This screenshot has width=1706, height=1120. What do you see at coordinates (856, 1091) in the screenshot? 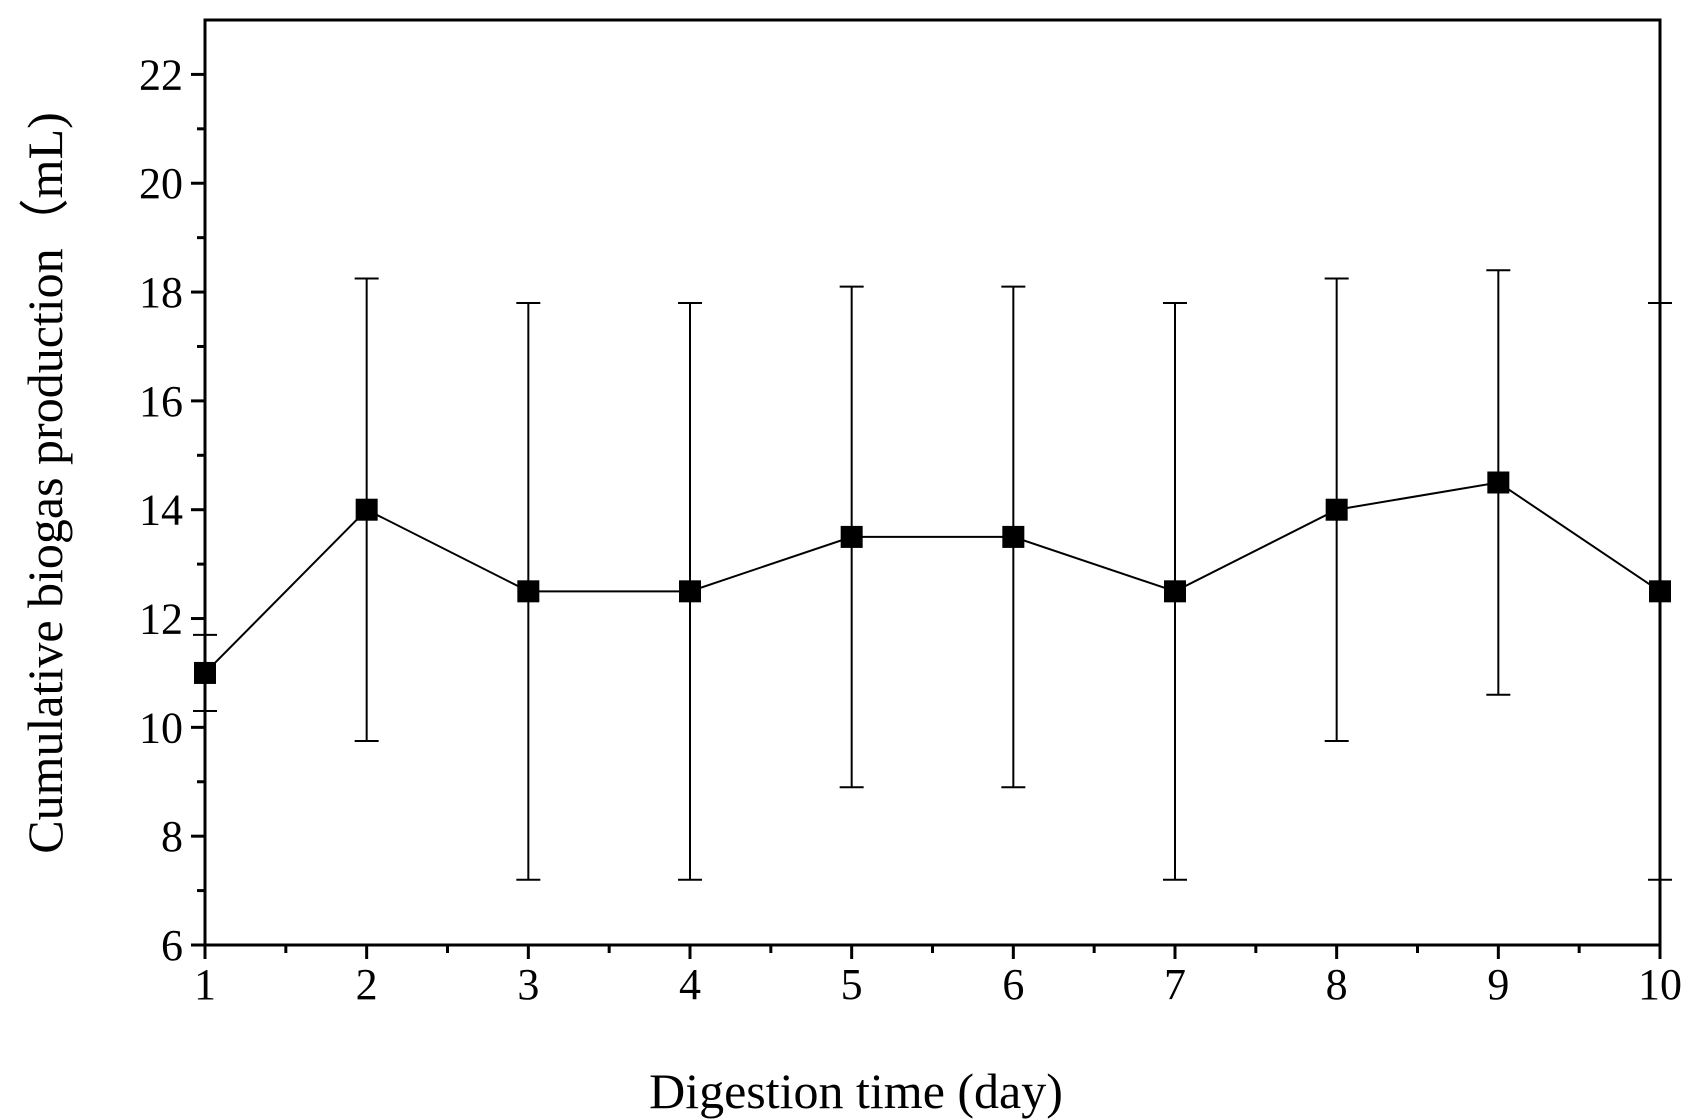
I see `x-axis-title: Digestion time (day)` at bounding box center [856, 1091].